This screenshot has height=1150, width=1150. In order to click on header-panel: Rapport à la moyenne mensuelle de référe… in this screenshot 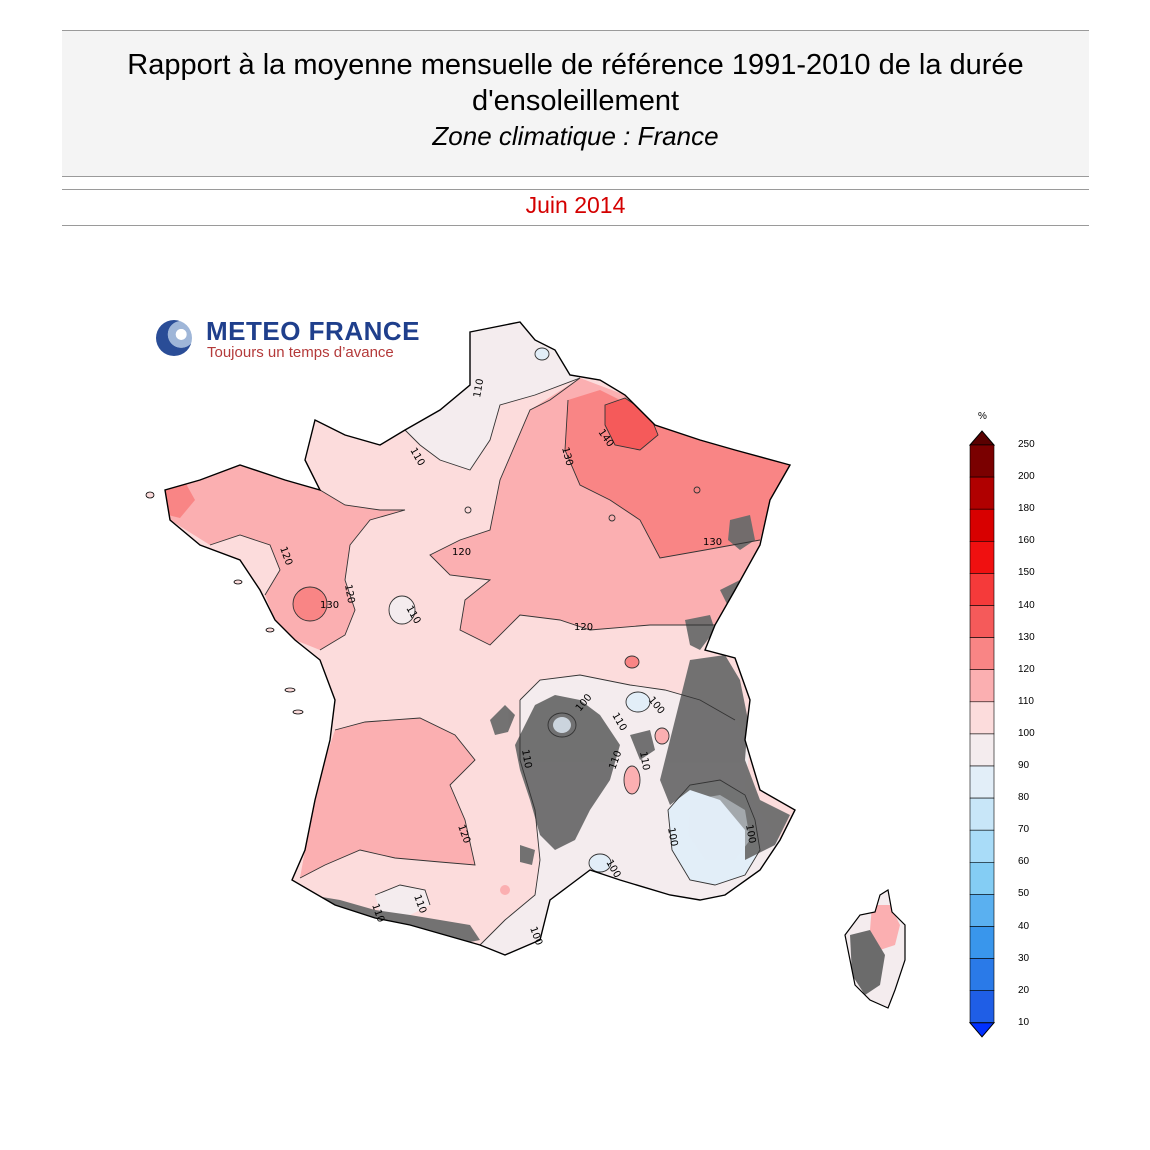, I will do `click(575, 103)`.